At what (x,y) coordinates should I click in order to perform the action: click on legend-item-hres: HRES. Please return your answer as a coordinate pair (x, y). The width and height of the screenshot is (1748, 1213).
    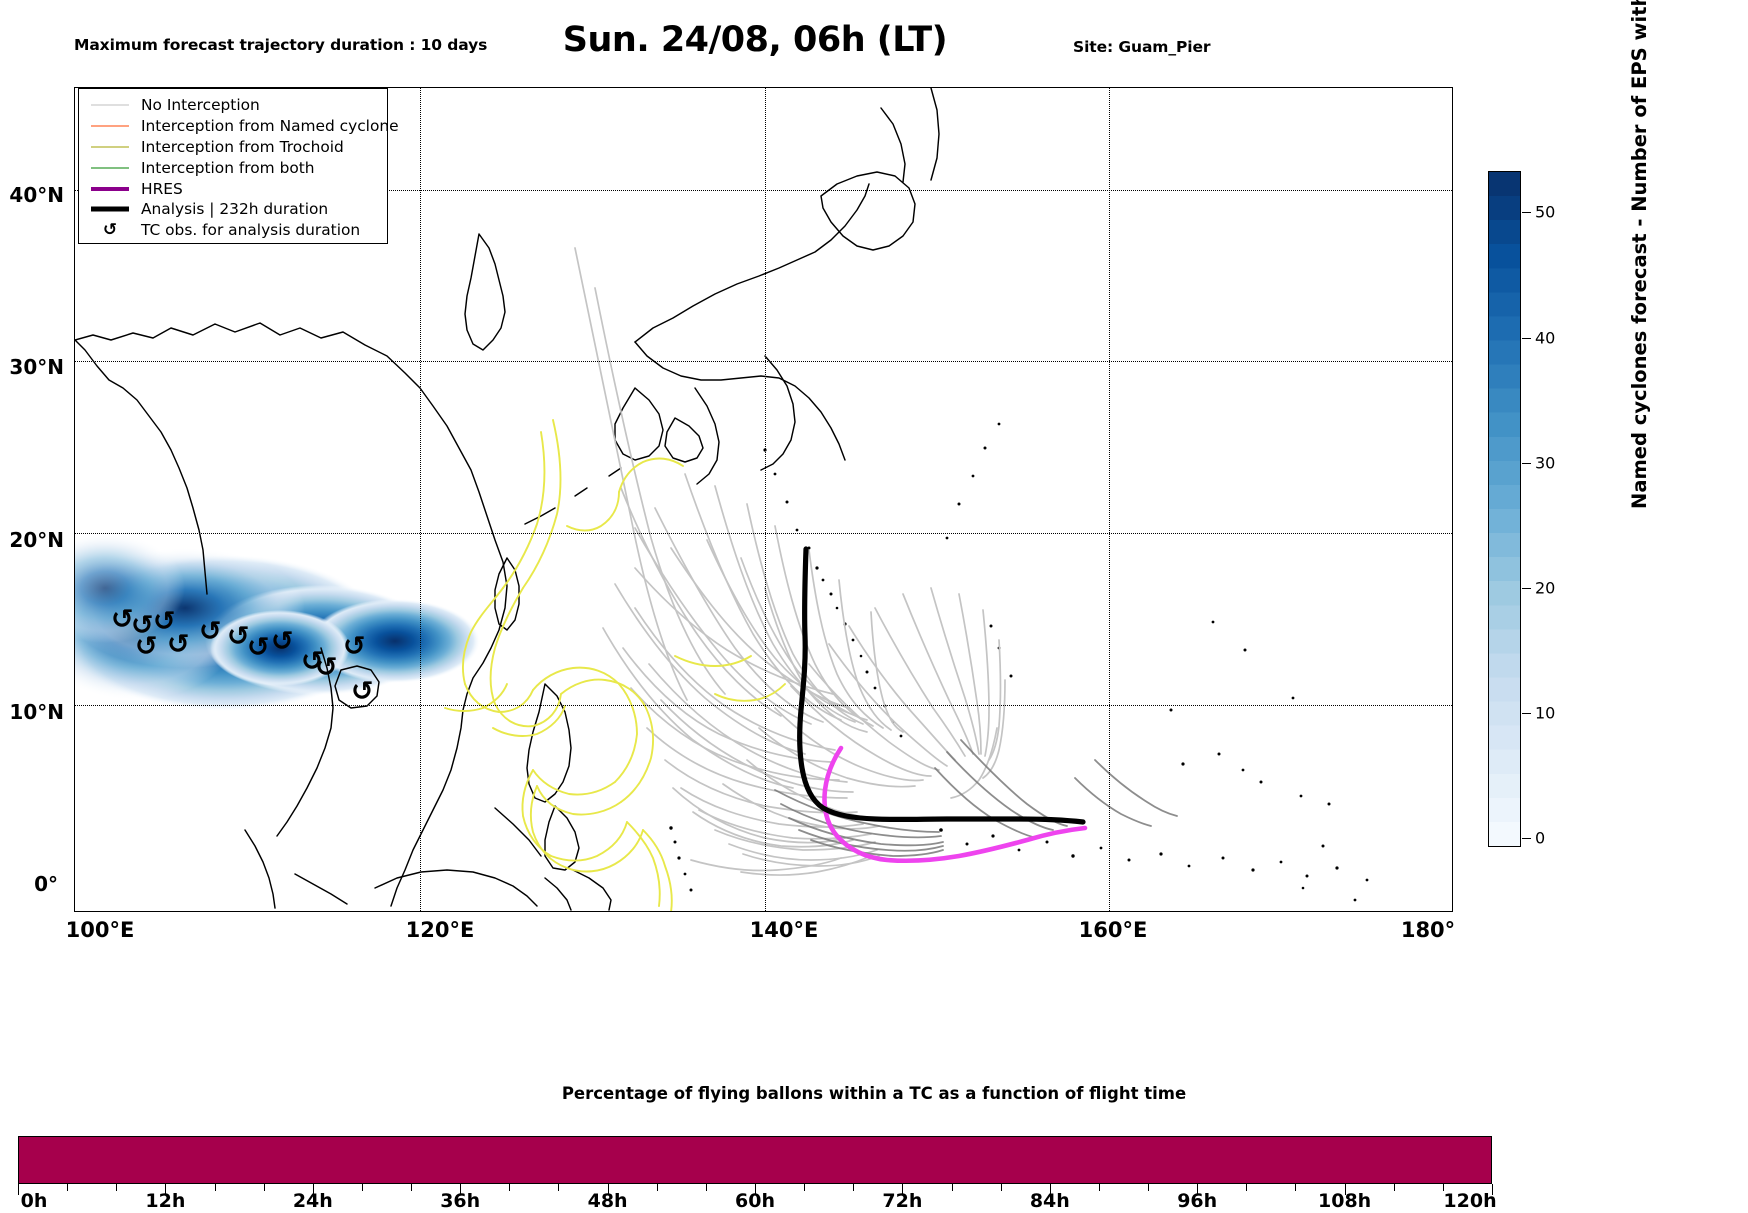
    Looking at the image, I should click on (233, 188).